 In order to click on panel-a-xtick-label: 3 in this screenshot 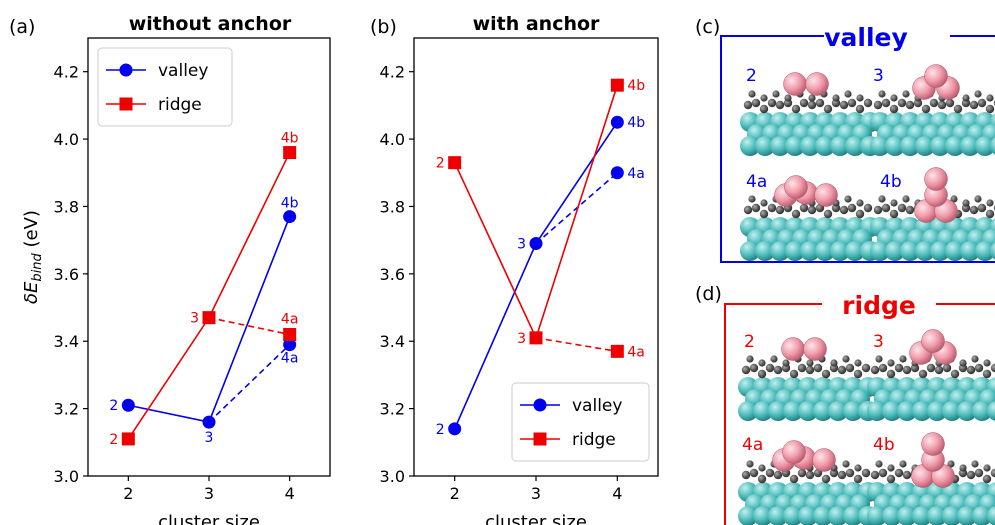, I will do `click(209, 493)`.